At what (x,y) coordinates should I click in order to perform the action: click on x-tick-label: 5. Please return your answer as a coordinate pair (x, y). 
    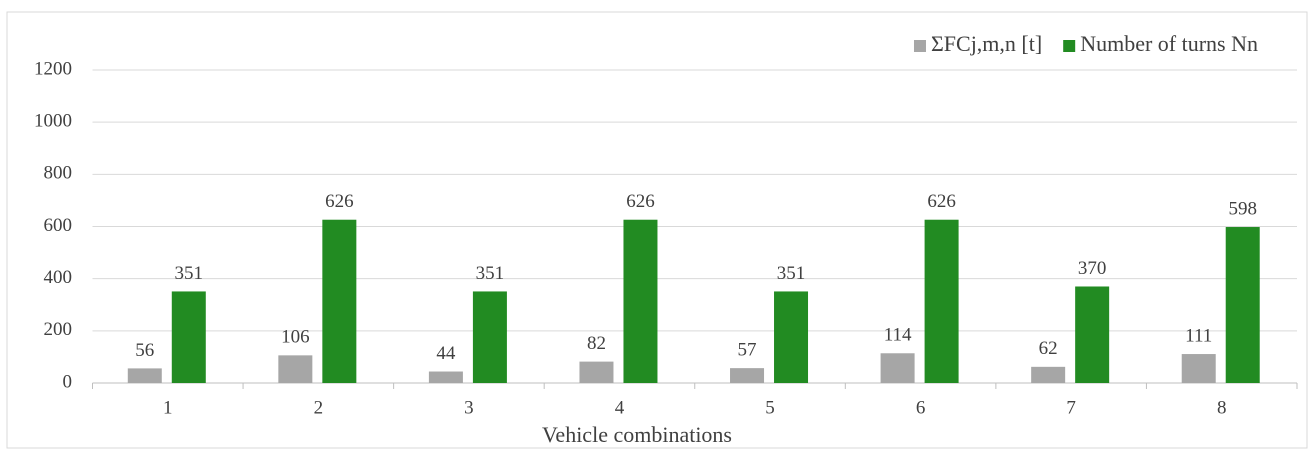
    Looking at the image, I should click on (770, 407).